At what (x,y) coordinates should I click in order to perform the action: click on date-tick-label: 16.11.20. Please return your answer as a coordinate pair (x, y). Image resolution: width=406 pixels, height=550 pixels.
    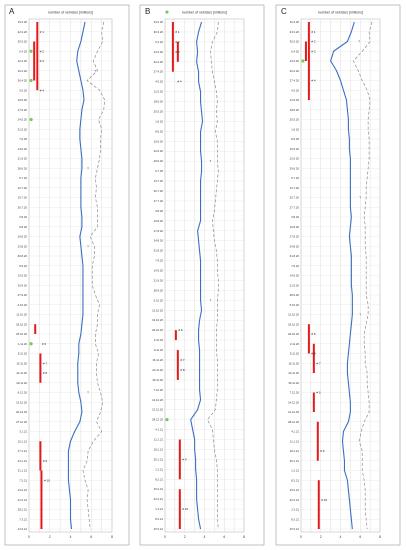
    Looking at the image, I should click on (293, 363).